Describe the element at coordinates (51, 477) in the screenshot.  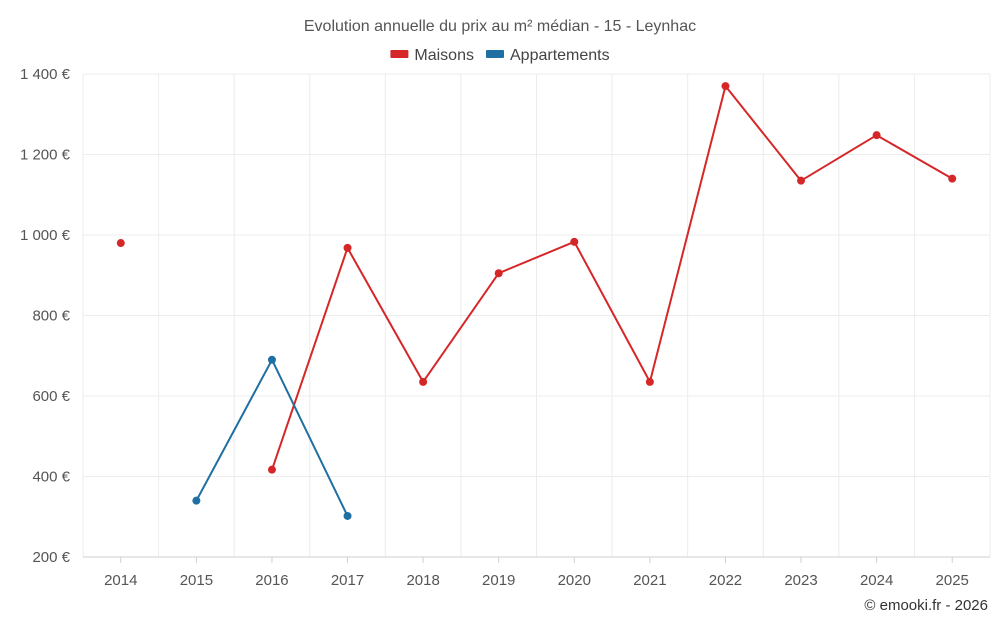
I see `y-tick-label: 400 €` at that location.